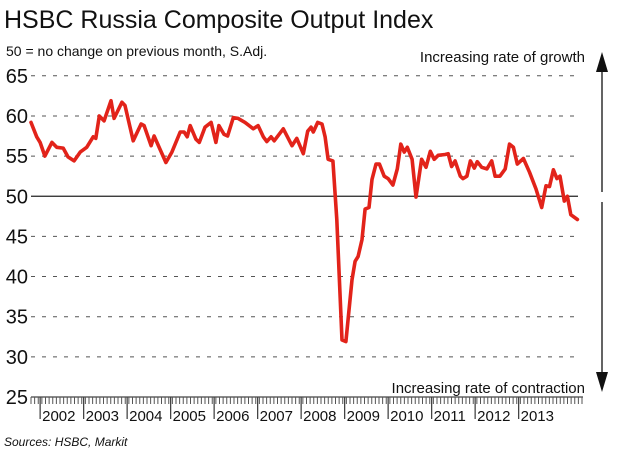 This screenshot has width=620, height=458. What do you see at coordinates (17, 157) in the screenshot?
I see `y-tick-label: 55` at bounding box center [17, 157].